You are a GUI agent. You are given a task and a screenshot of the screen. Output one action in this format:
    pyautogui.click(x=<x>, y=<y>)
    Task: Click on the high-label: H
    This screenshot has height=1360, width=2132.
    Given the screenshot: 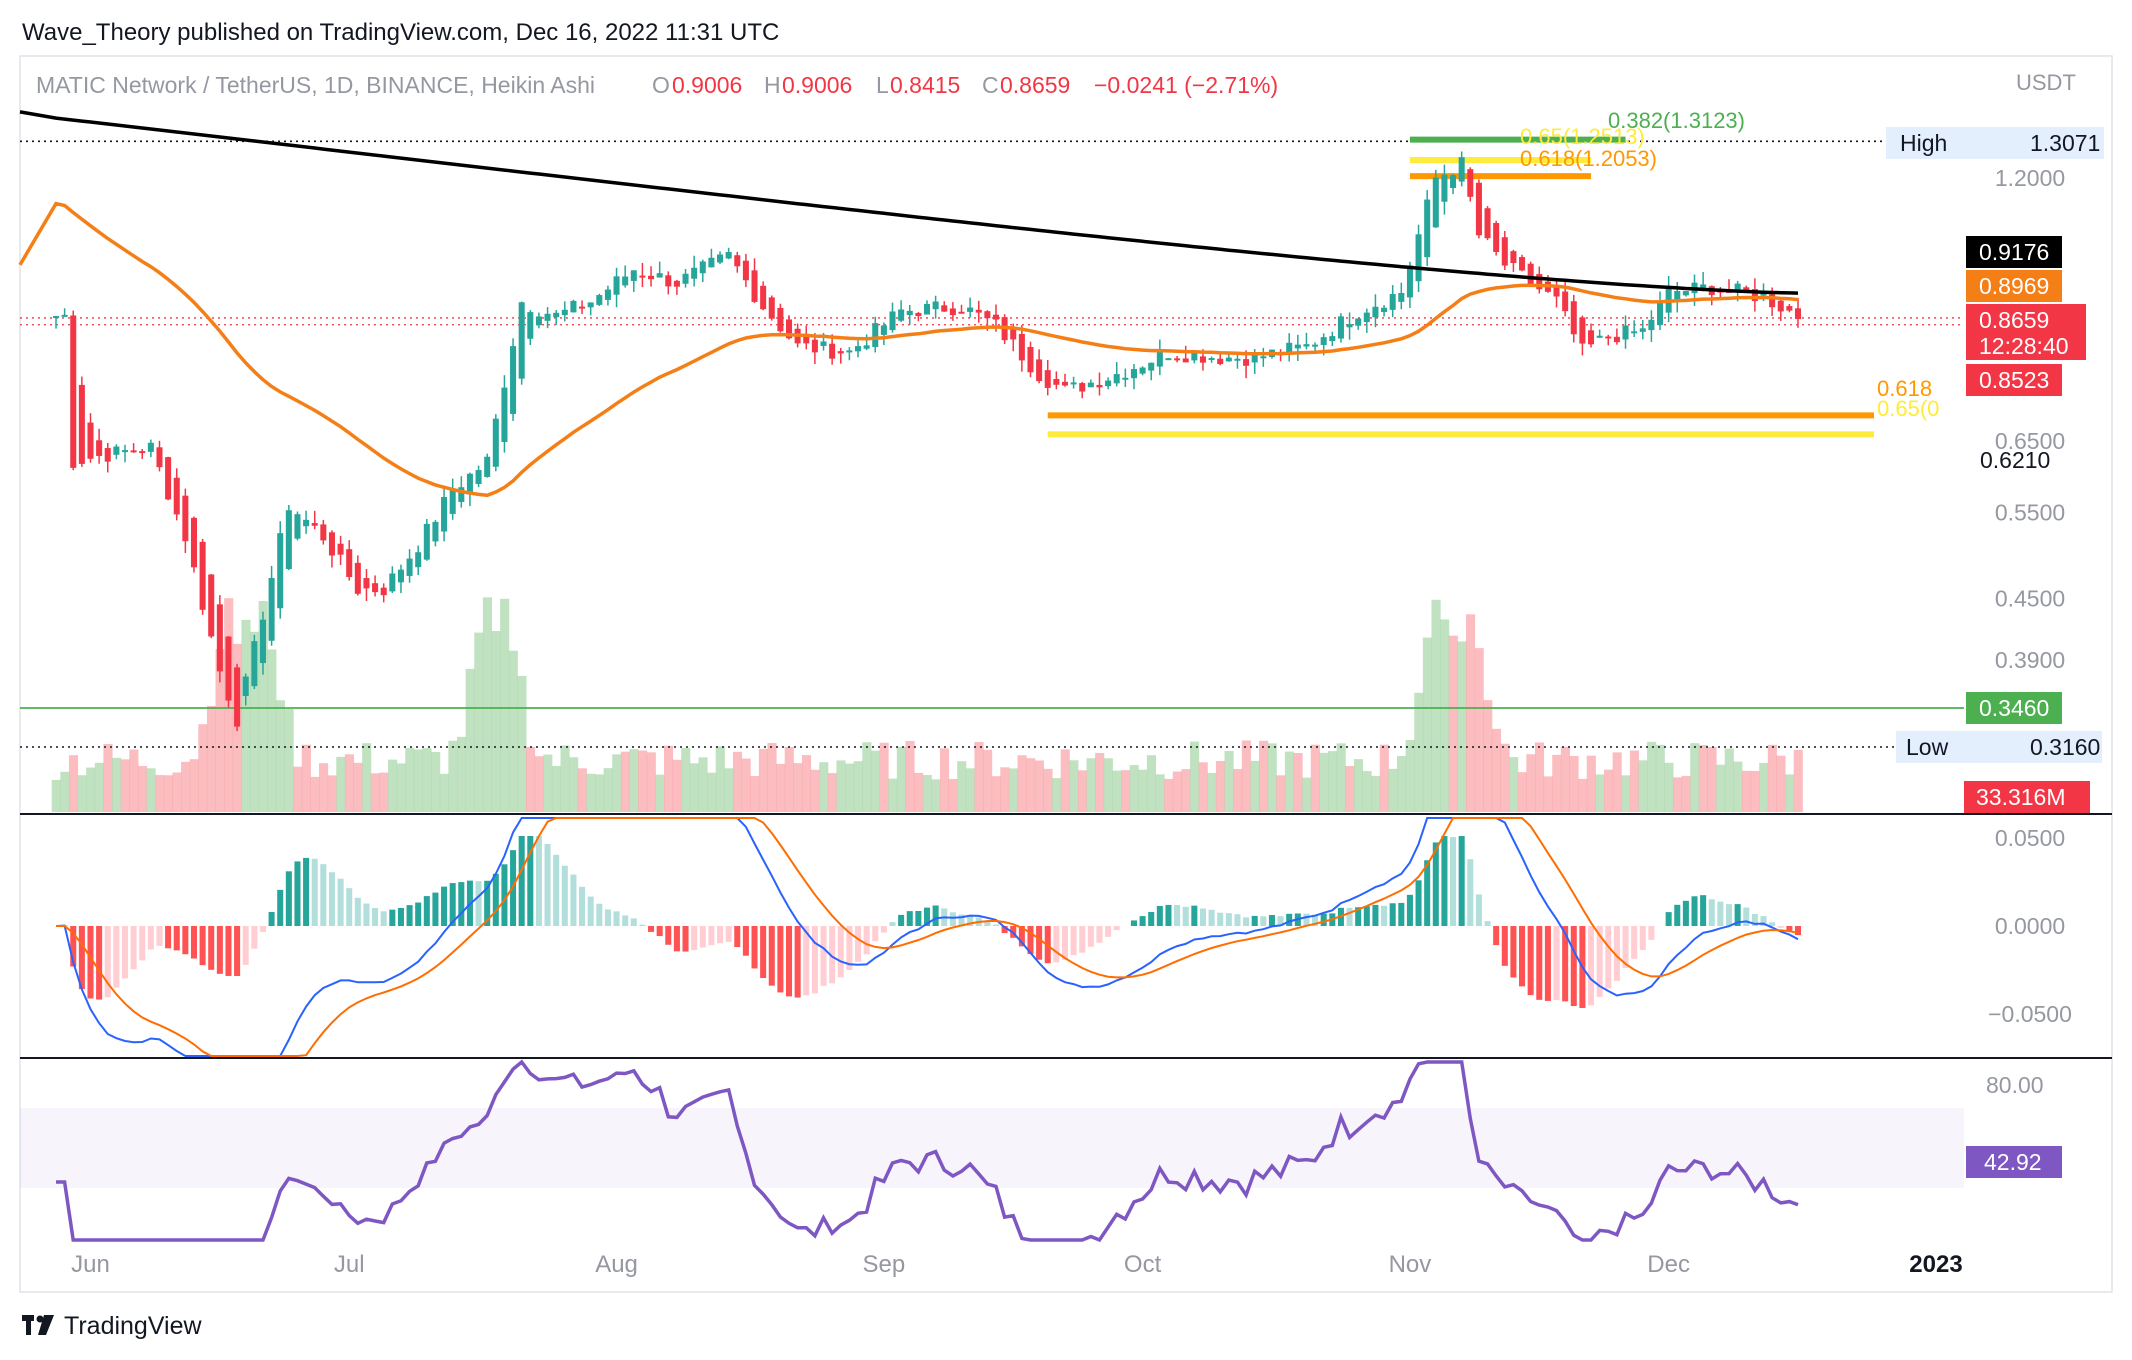 What is the action you would take?
    pyautogui.click(x=772, y=85)
    